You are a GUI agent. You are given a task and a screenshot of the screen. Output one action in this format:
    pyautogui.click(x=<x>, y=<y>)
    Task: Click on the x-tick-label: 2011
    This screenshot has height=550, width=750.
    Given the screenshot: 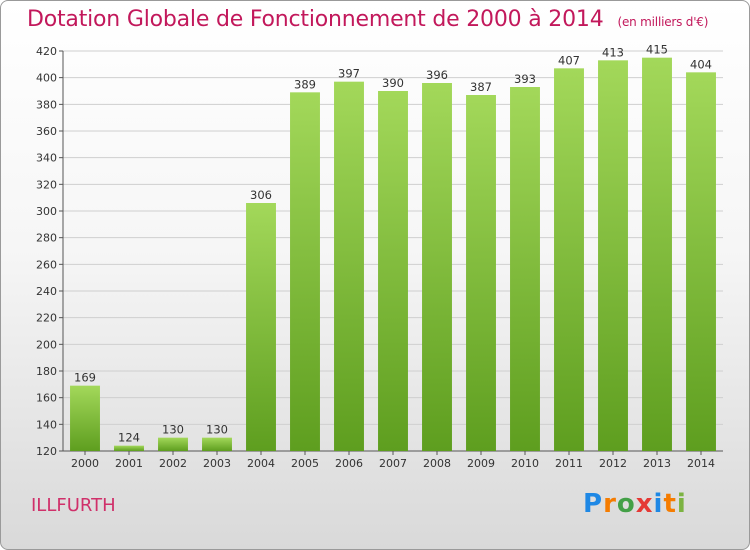 What is the action you would take?
    pyautogui.click(x=569, y=463)
    